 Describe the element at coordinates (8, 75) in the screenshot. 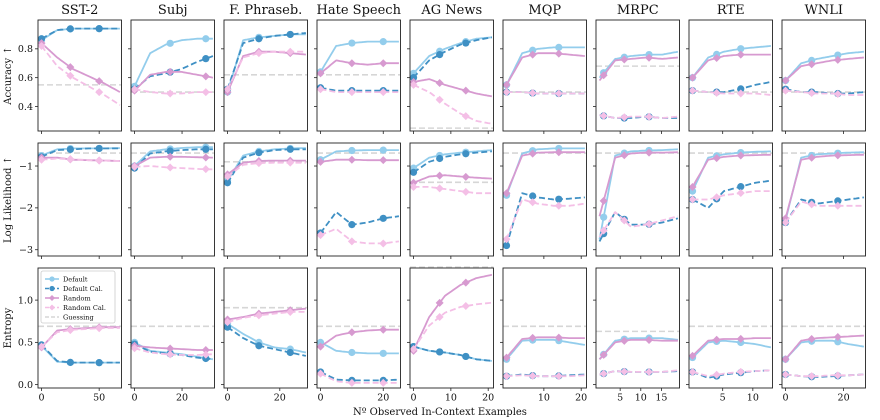

I see `y-axis-label-accuracy: Accuracy ↑` at that location.